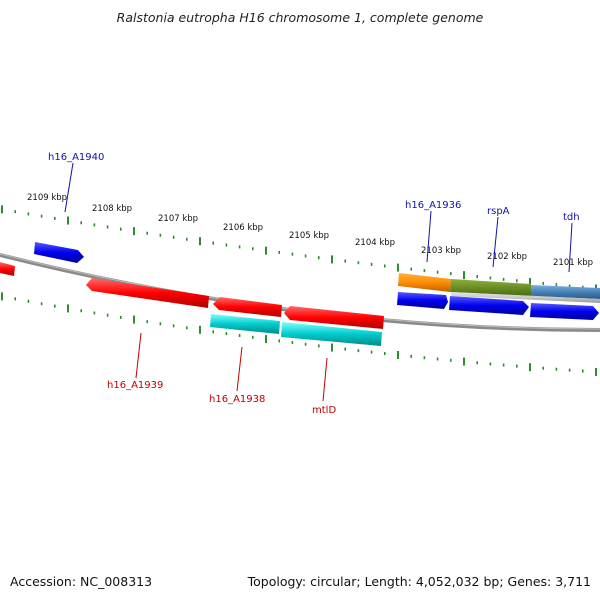 This screenshot has width=600, height=600. I want to click on gene-forward-orange-h16_A1936, so click(424, 282).